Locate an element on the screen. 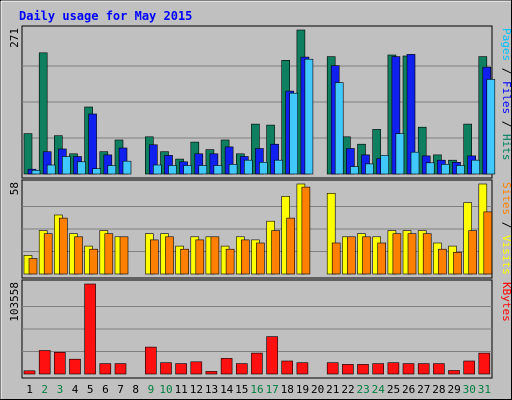  x-tick-label-day-19: 19 is located at coordinates (302, 389).